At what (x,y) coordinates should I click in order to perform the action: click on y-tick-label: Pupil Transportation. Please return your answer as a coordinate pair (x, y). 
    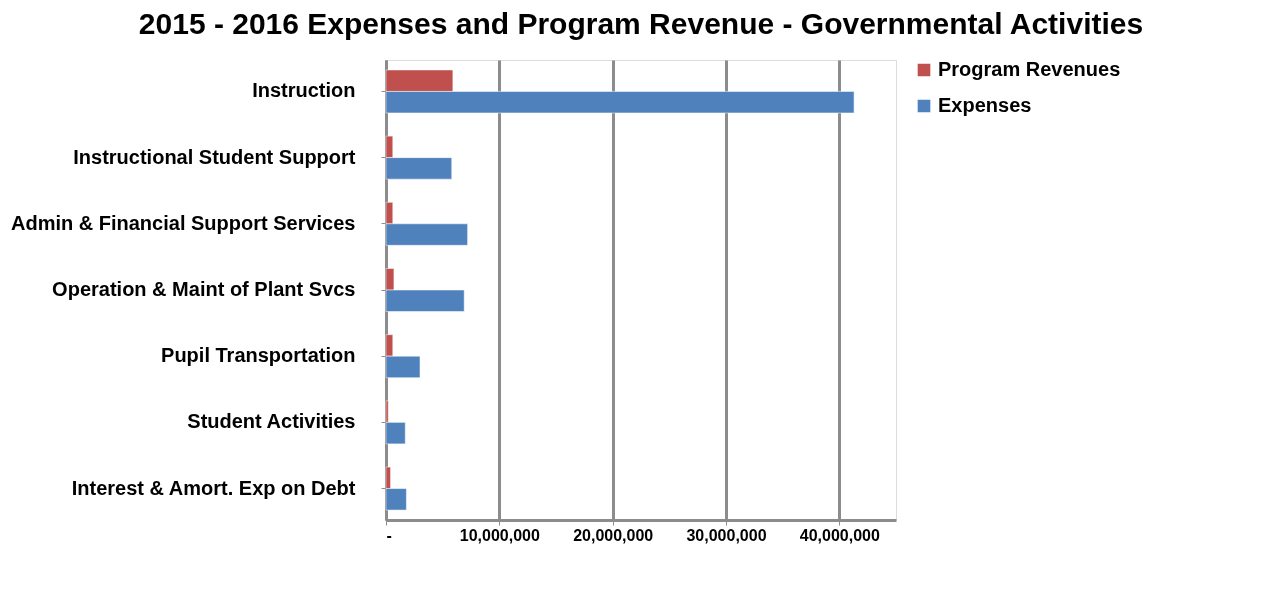
    Looking at the image, I should click on (258, 355).